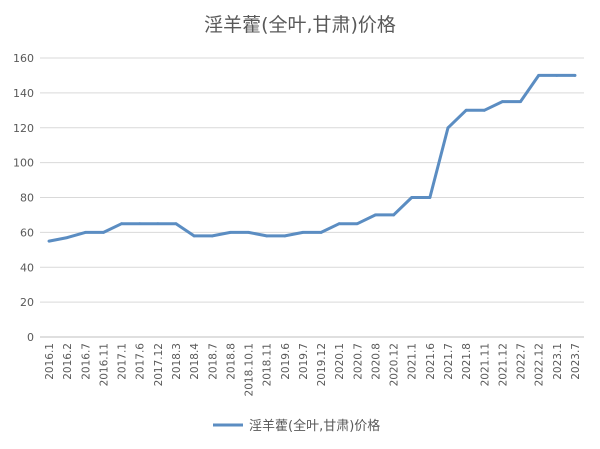 This screenshot has width=600, height=449. Describe the element at coordinates (300, 25) in the screenshot. I see `chart-title: 淫羊藿(全叶,甘肃)价格` at that location.